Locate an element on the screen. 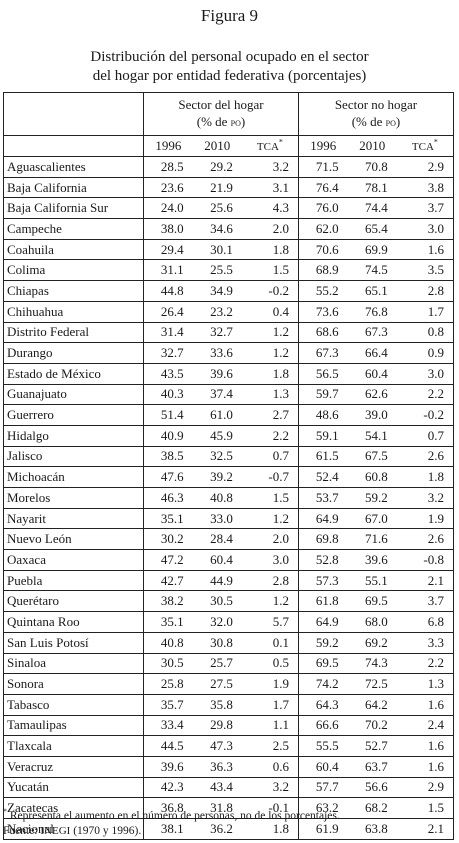 Image resolution: width=459 pixels, height=843 pixels. table-row: Baja California 23.6 21.9 3.1 76.4 78.1 3.8 is located at coordinates (228, 188).